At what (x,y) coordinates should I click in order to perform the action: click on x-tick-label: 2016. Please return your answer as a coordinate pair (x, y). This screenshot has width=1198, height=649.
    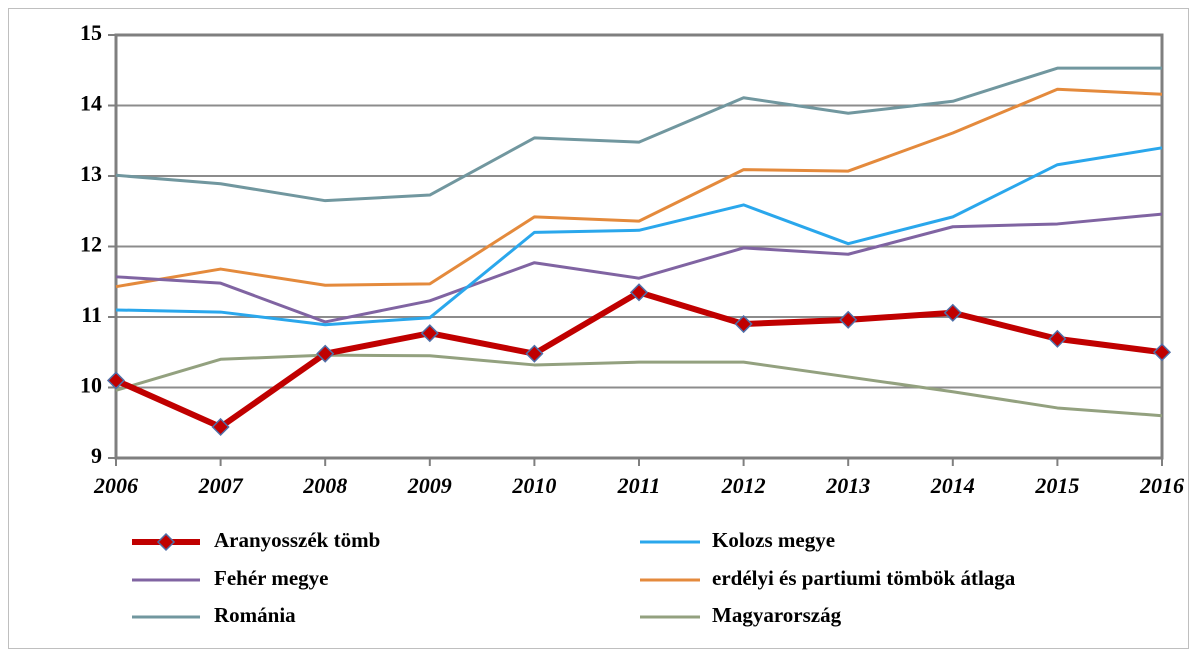
    Looking at the image, I should click on (1161, 485).